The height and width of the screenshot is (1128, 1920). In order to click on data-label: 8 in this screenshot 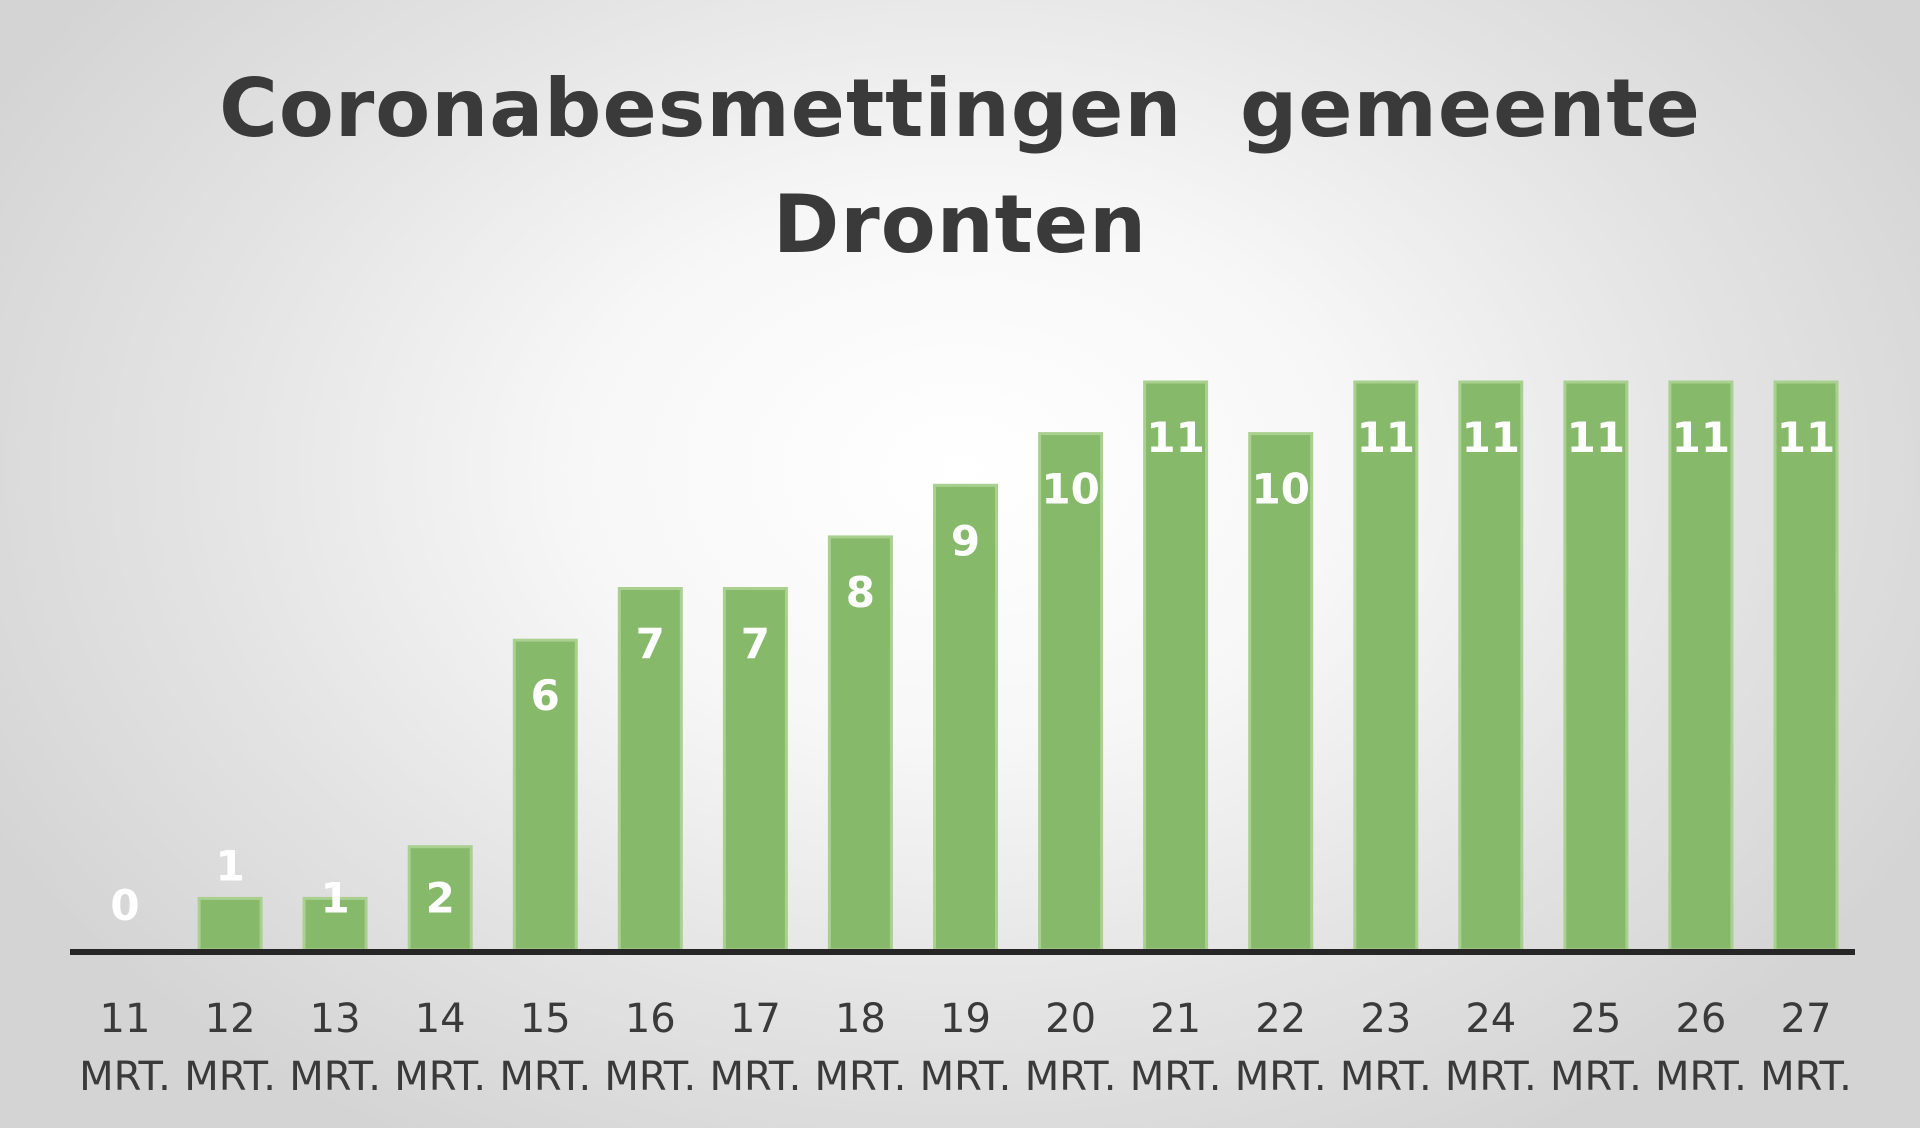, I will do `click(860, 592)`.